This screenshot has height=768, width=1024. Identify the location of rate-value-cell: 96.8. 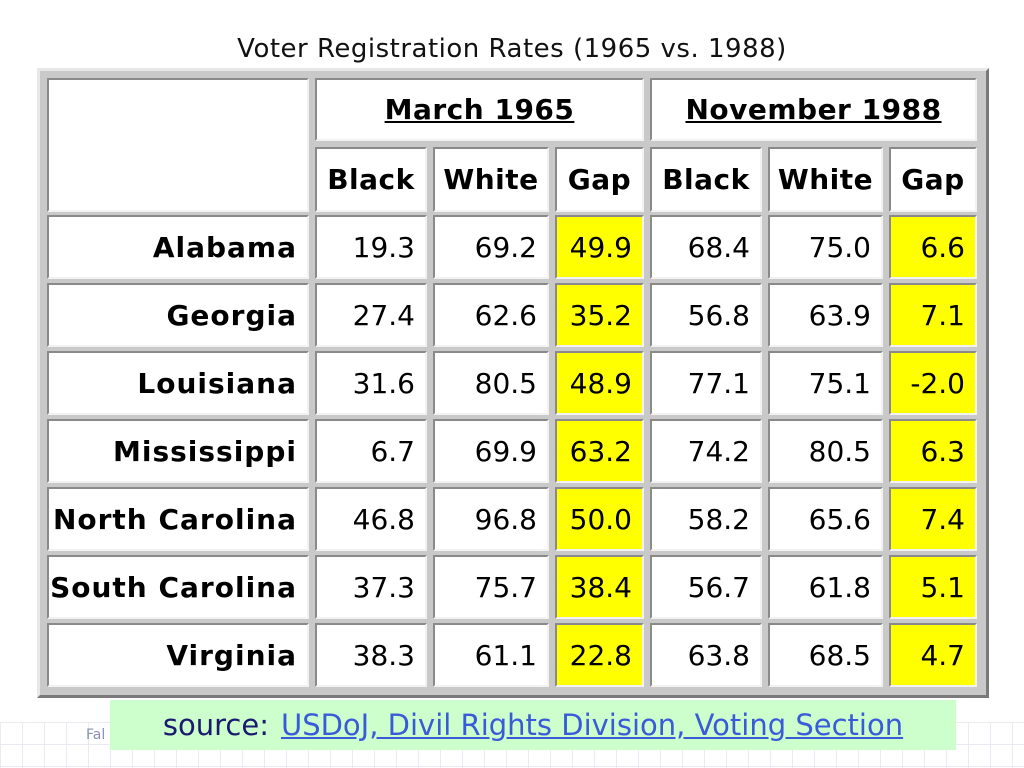
(491, 519).